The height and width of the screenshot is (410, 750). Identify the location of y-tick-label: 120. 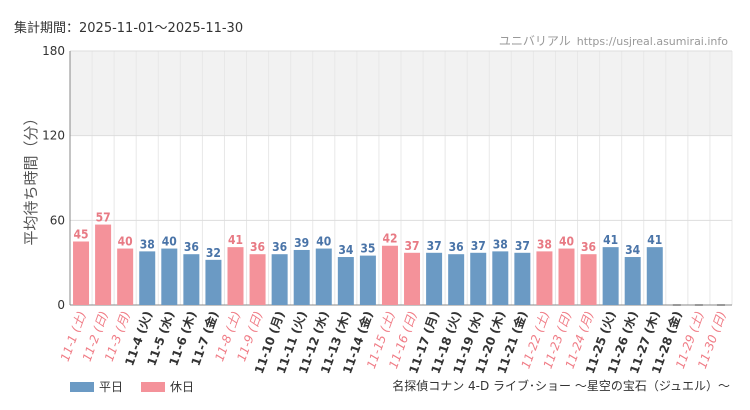
(53, 136).